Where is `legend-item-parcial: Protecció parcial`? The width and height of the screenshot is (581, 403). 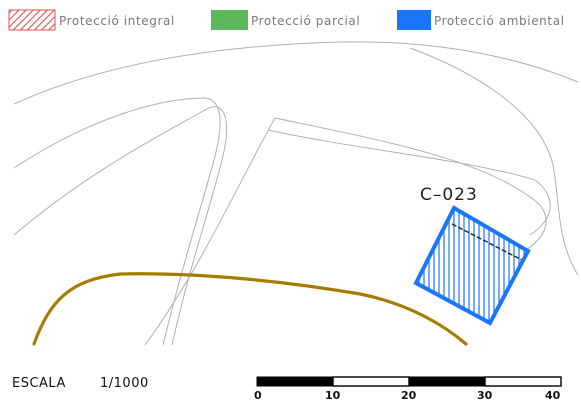
legend-item-parcial: Protecció parcial is located at coordinates (285, 20).